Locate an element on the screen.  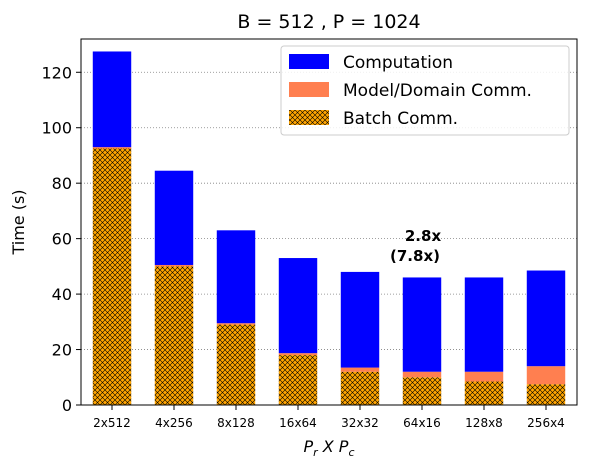
x-axis: 2x512 4x256 8x128 16x64 32x32 64x16 128x8 256x4 is located at coordinates (329, 417).